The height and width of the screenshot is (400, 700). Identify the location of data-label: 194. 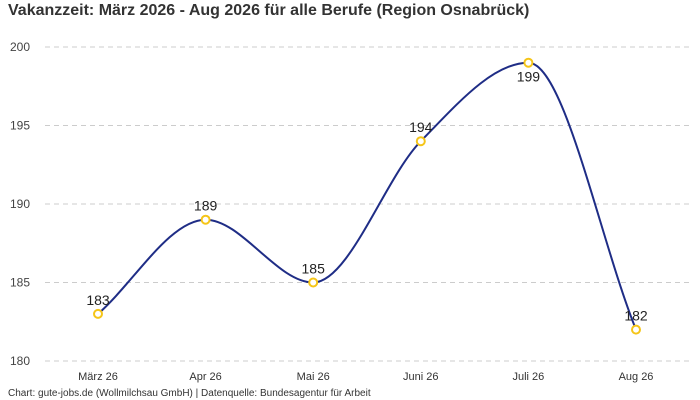
(421, 127).